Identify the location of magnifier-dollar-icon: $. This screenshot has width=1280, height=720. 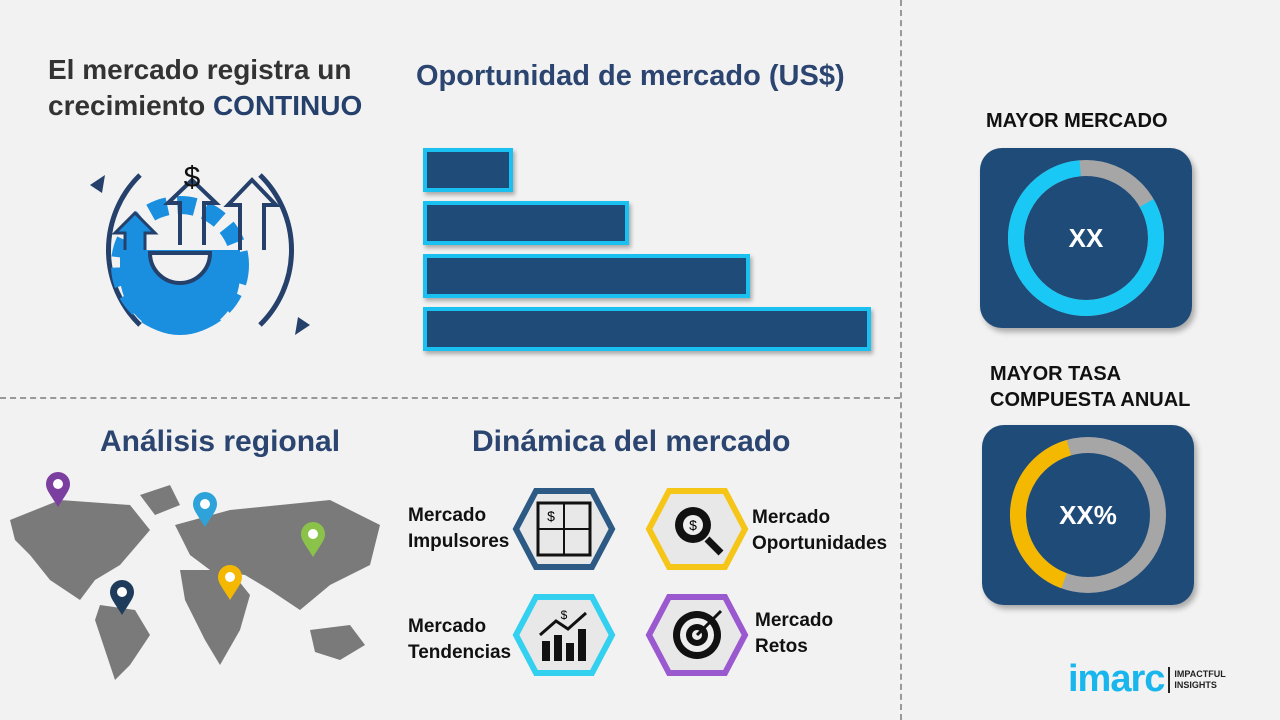
(697, 529).